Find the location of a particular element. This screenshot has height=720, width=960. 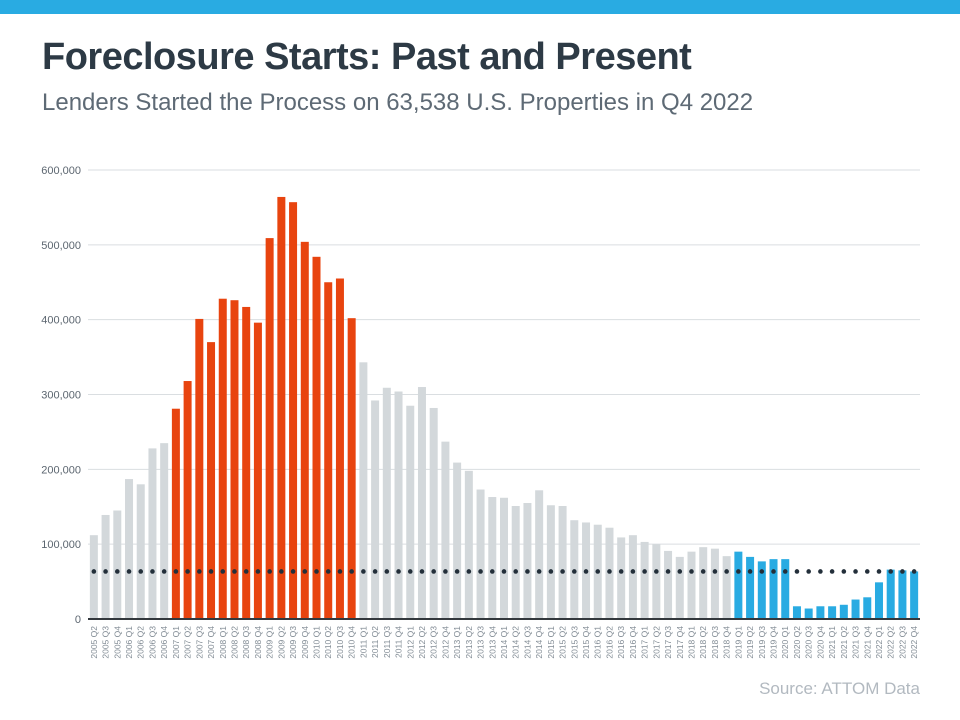

x-axis-tick-label: 2011 Q4 is located at coordinates (399, 642).